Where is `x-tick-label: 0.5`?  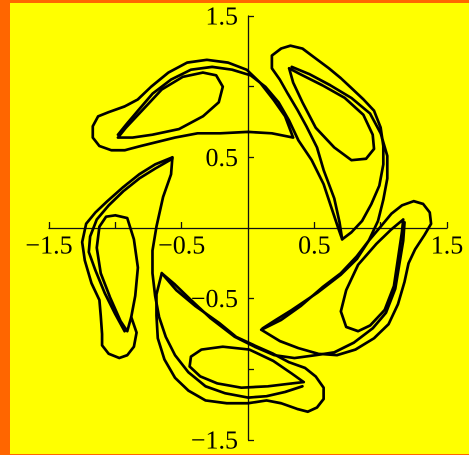 x-tick-label: 0.5 is located at coordinates (314, 245).